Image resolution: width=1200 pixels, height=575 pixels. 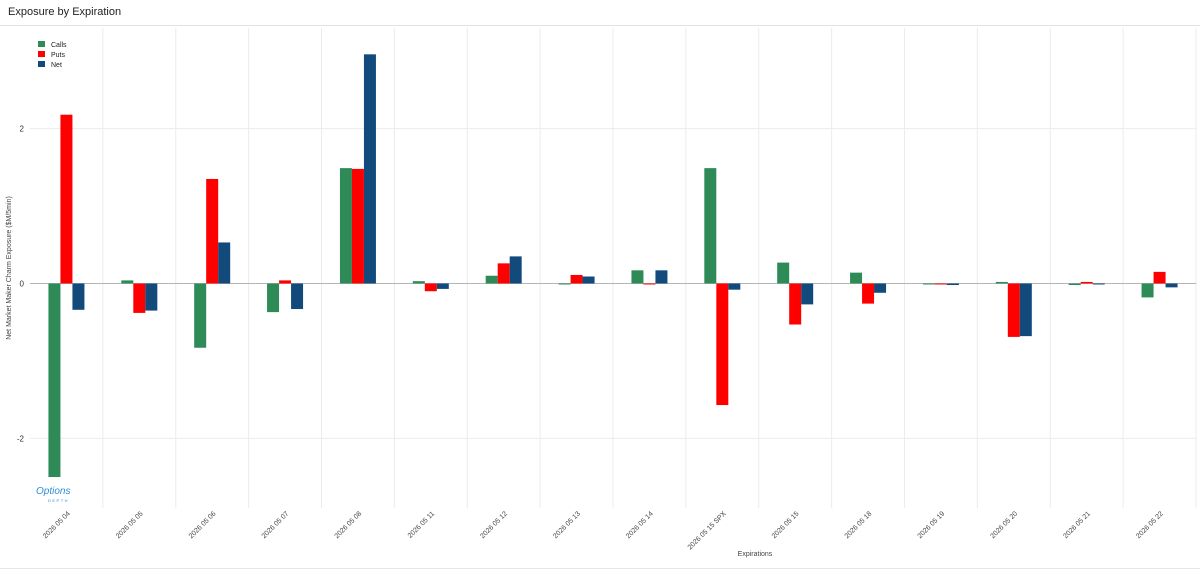 I want to click on x-tick-label: 2026 05 04, so click(x=57, y=525).